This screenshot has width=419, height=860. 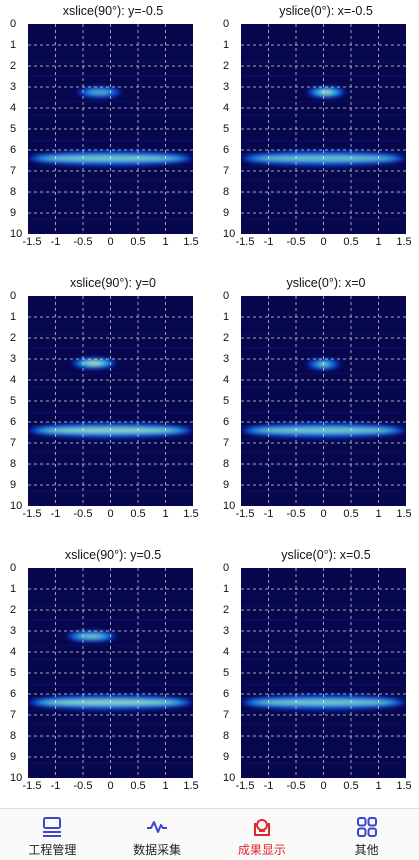 What do you see at coordinates (326, 11) in the screenshot?
I see `panel-title: yslice(0°): x=-0.5` at bounding box center [326, 11].